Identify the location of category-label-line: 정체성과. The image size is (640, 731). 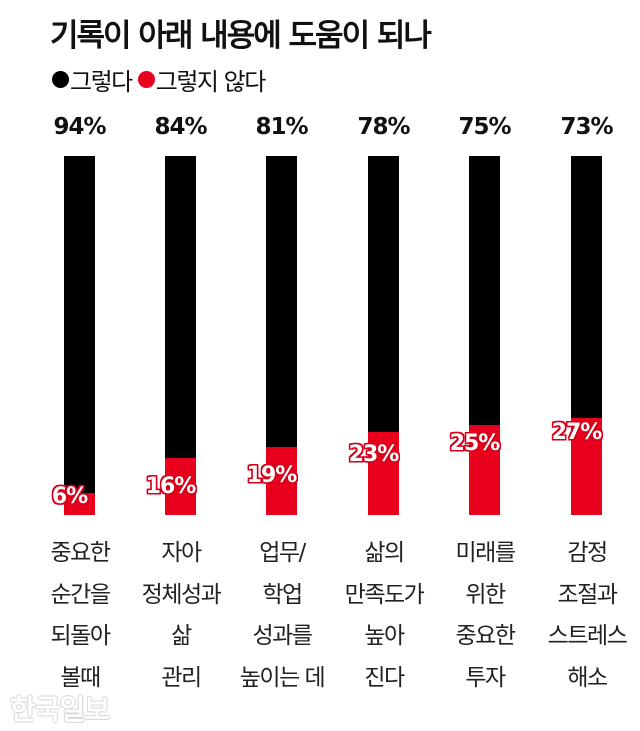
(181, 594).